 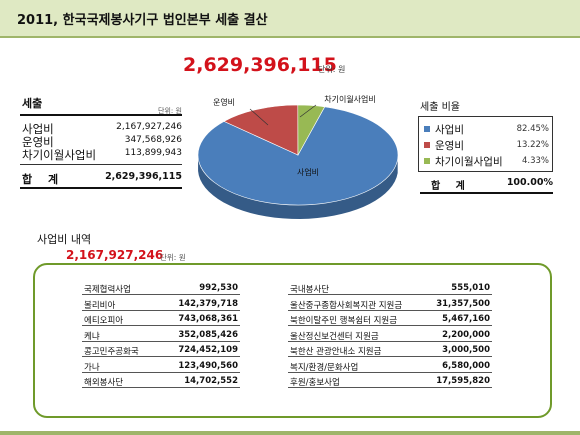 I want to click on page-title: 2011, 한국국제봉사기구 법인본부 세출 결산, so click(x=142, y=20).